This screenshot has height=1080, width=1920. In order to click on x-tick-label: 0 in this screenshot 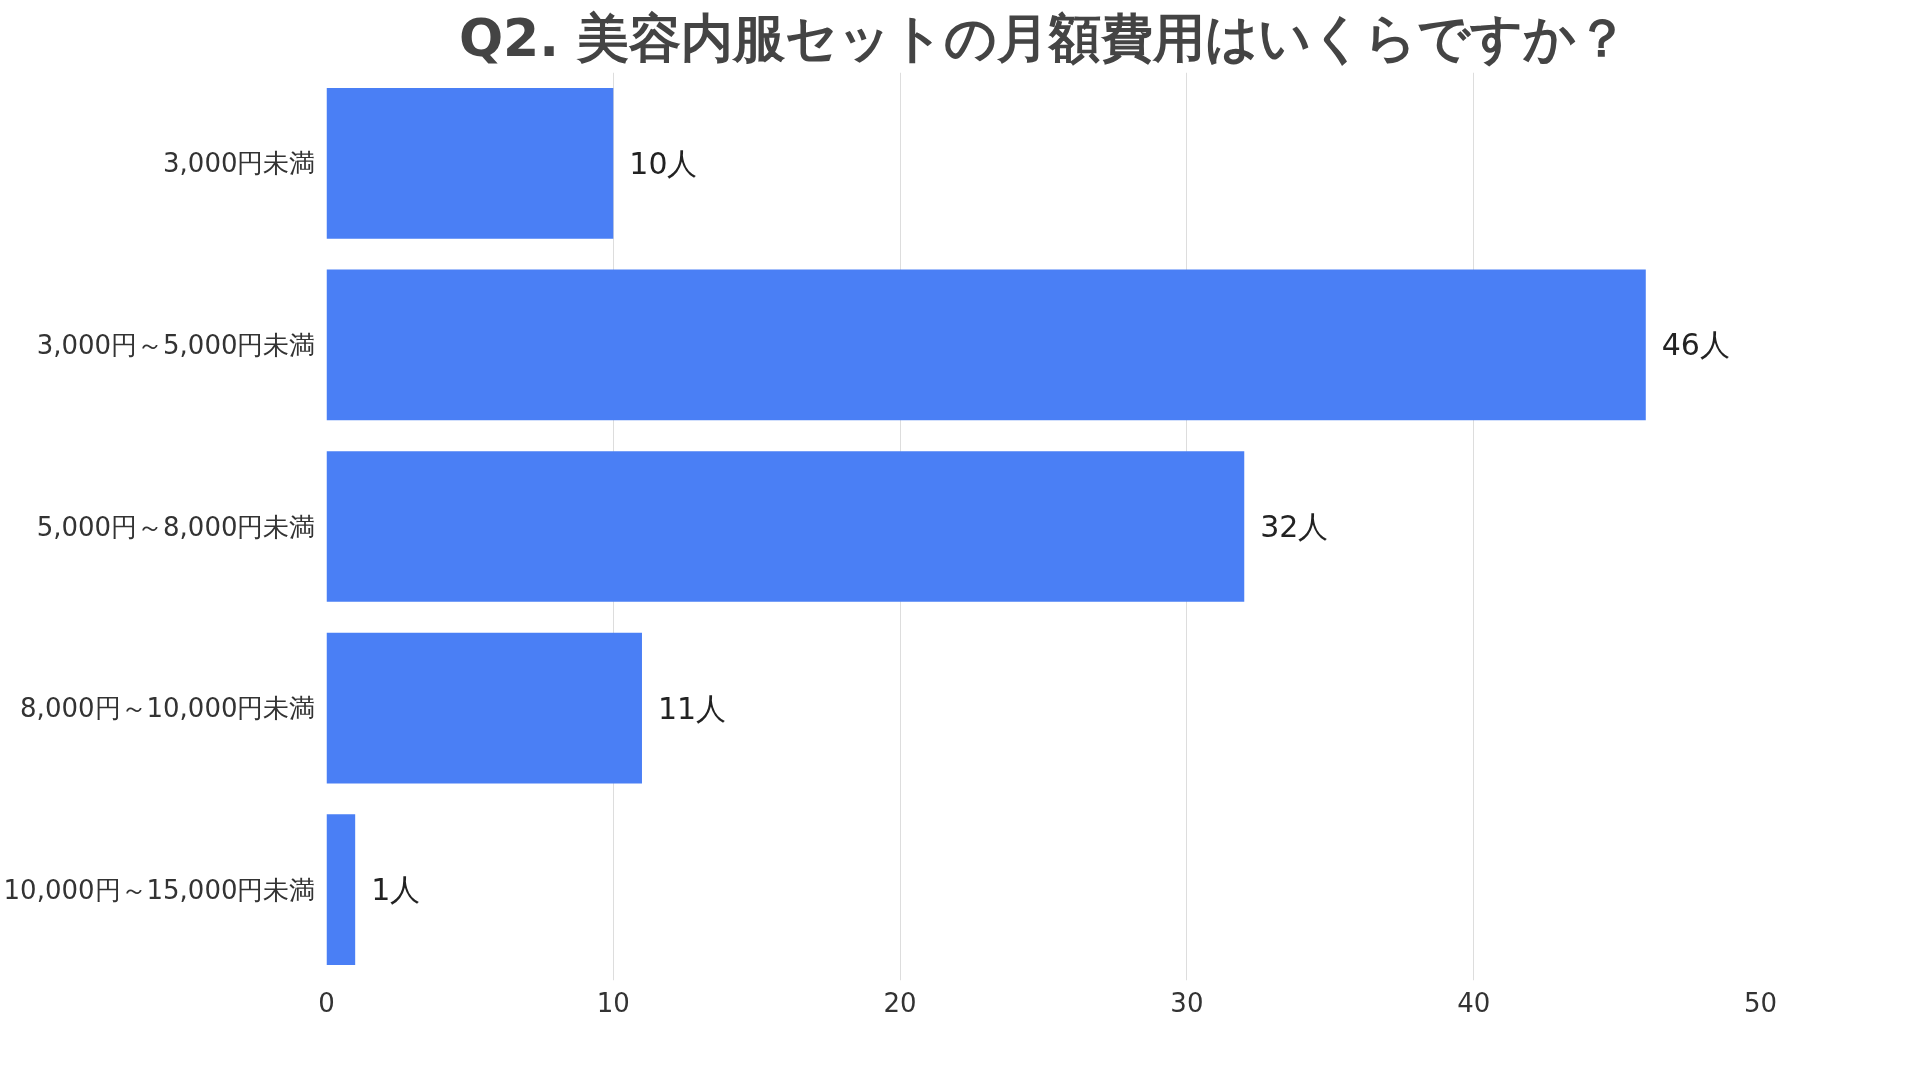, I will do `click(326, 1002)`.